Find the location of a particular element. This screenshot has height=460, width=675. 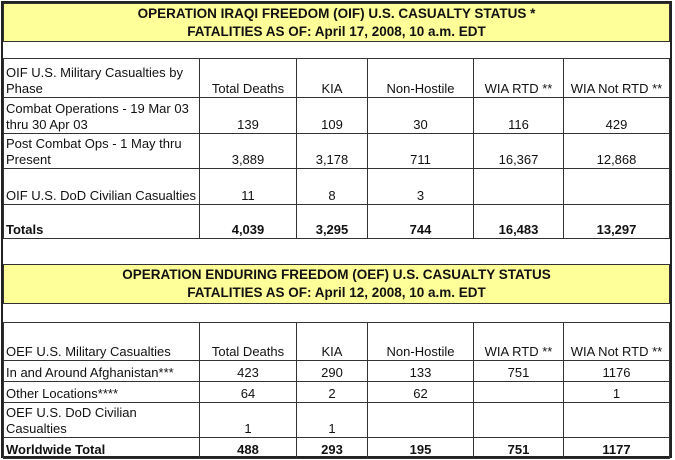

column-header: OIF U.S. Military Casualties by Phase is located at coordinates (101, 78).